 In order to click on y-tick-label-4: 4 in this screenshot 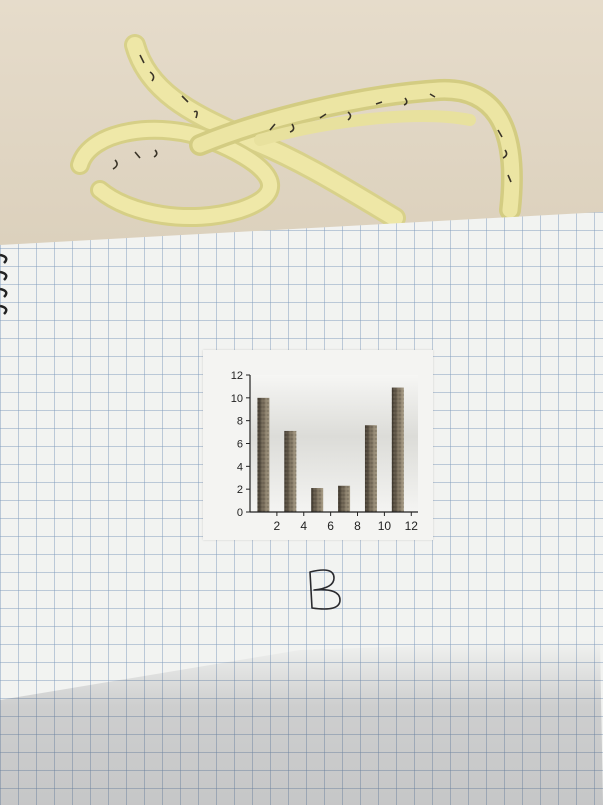, I will do `click(240, 467)`.